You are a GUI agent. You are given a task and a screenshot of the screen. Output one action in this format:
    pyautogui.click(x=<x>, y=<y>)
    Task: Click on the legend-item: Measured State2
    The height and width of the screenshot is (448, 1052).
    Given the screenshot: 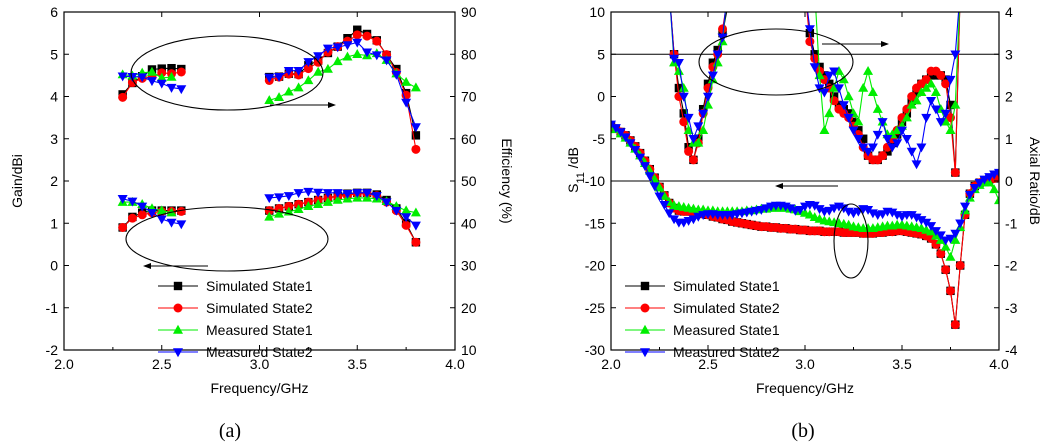 What is the action you would take?
    pyautogui.click(x=235, y=352)
    